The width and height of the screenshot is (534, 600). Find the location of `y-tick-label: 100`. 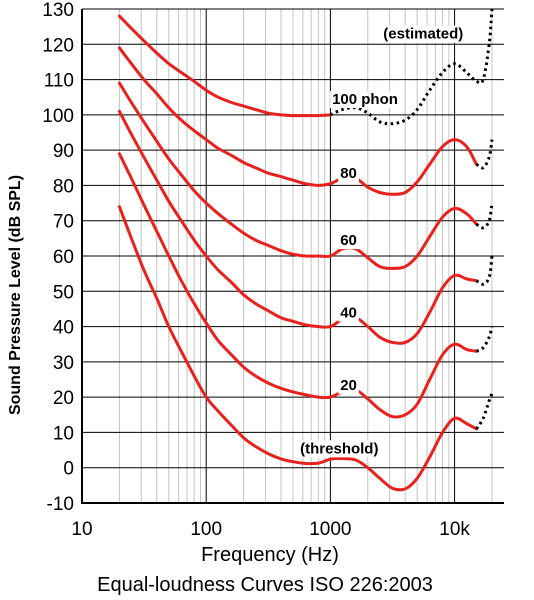

y-tick-label: 100 is located at coordinates (58, 116).